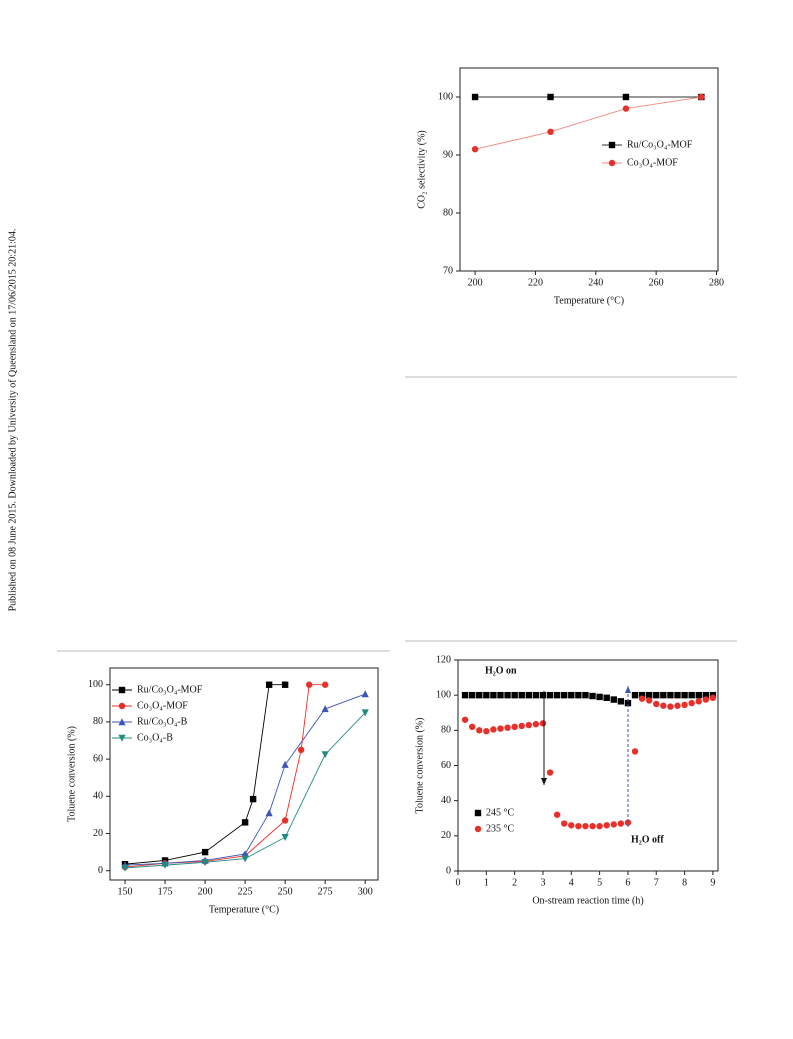  Describe the element at coordinates (656, 882) in the screenshot. I see `x-tick-label: 7` at that location.